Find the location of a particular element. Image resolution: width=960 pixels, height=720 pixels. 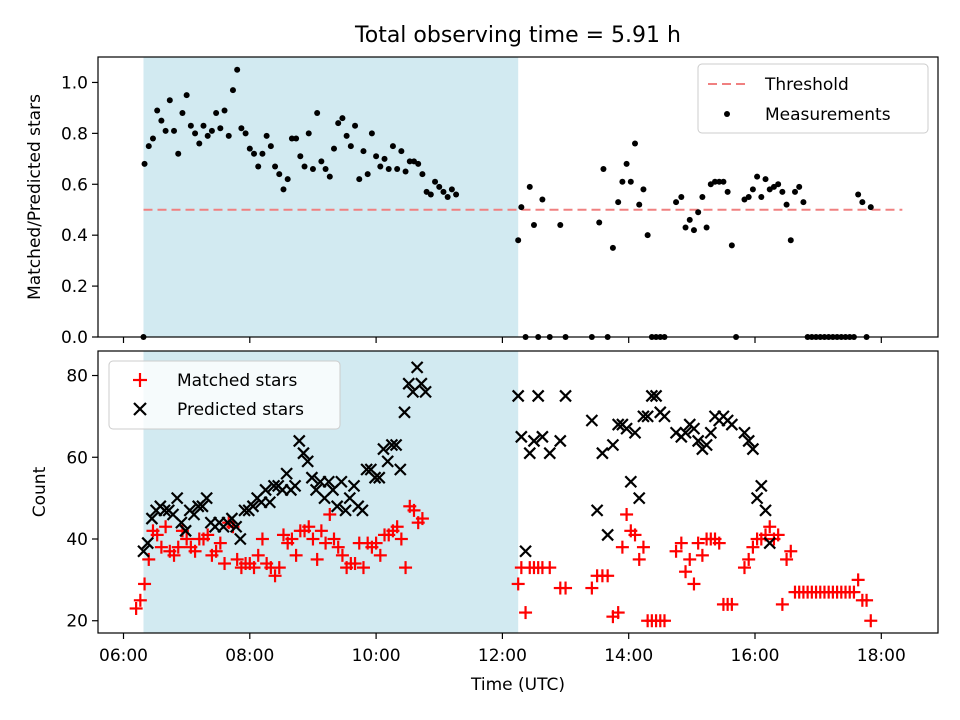

chart-title: Total observing time = 5.91 h is located at coordinates (517, 35).